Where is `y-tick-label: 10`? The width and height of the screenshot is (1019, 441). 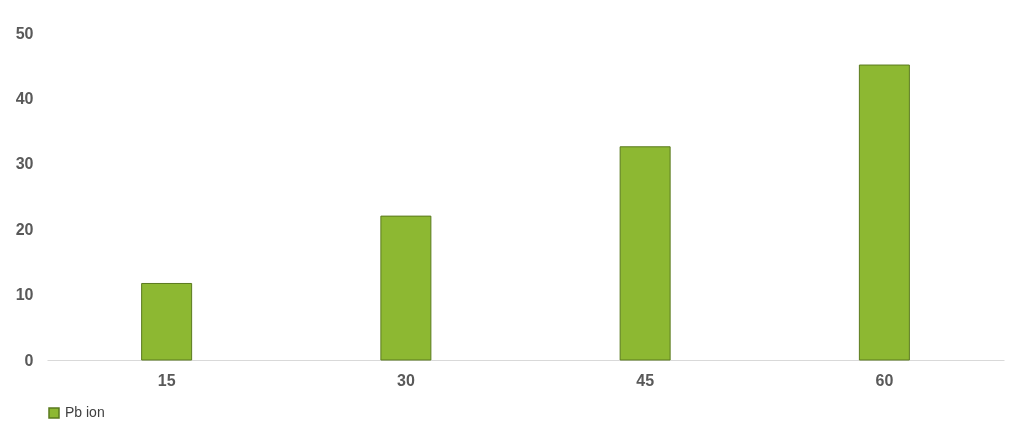 y-tick-label: 10 is located at coordinates (24, 295).